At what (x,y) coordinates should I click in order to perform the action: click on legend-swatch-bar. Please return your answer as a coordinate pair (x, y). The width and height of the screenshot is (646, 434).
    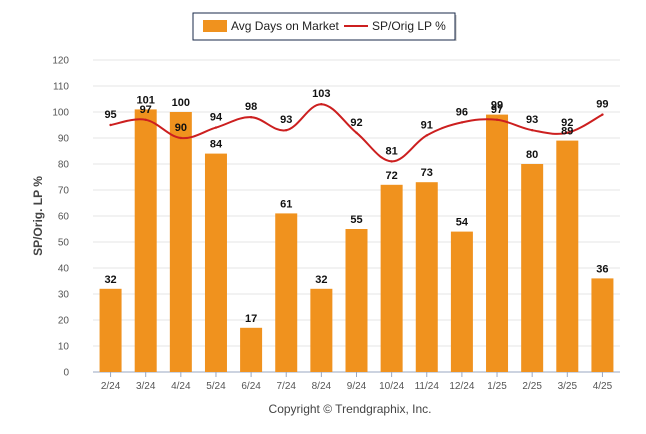
    Looking at the image, I should click on (215, 26).